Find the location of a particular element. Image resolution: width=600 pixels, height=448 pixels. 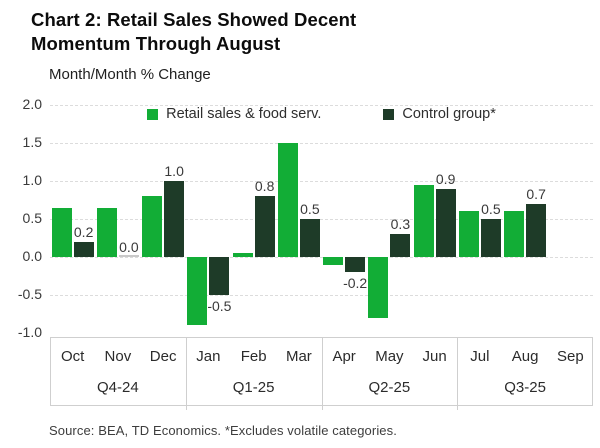

y-tick-label: -1.0 is located at coordinates (29, 332).